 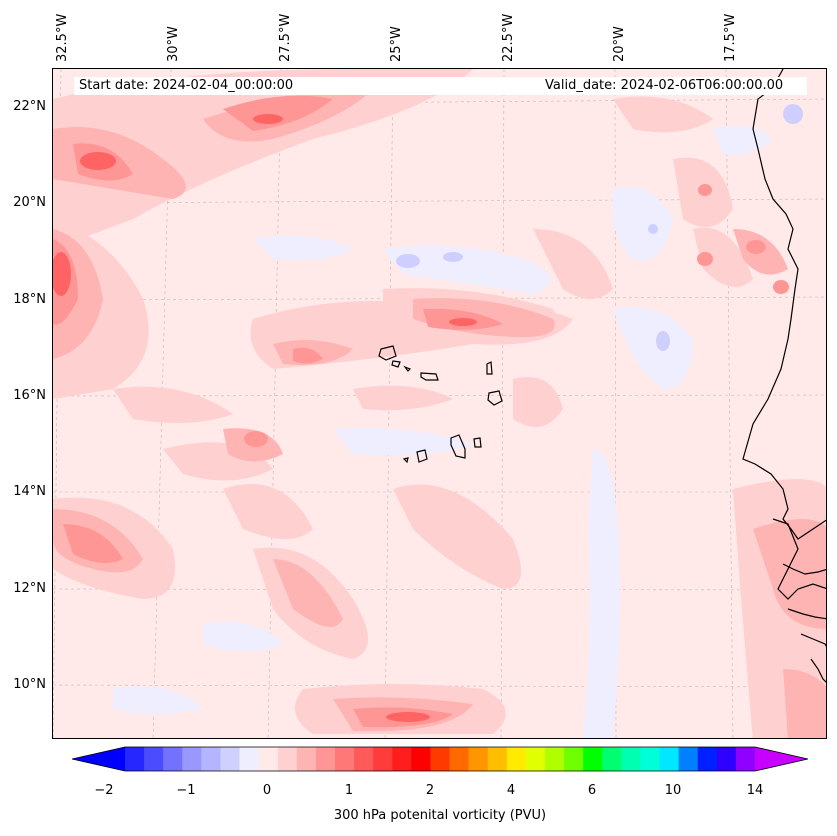 I want to click on date-header, so click(x=440, y=86).